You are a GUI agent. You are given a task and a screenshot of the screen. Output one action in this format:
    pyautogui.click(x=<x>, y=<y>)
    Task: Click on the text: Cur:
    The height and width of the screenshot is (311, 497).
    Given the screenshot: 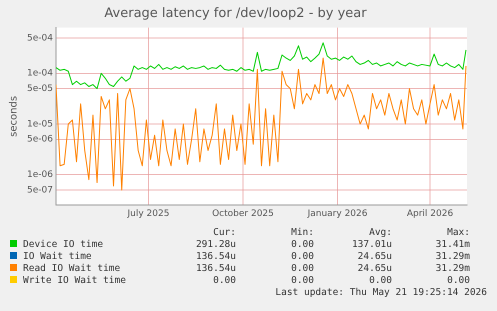 What is the action you would take?
    pyautogui.click(x=224, y=232)
    